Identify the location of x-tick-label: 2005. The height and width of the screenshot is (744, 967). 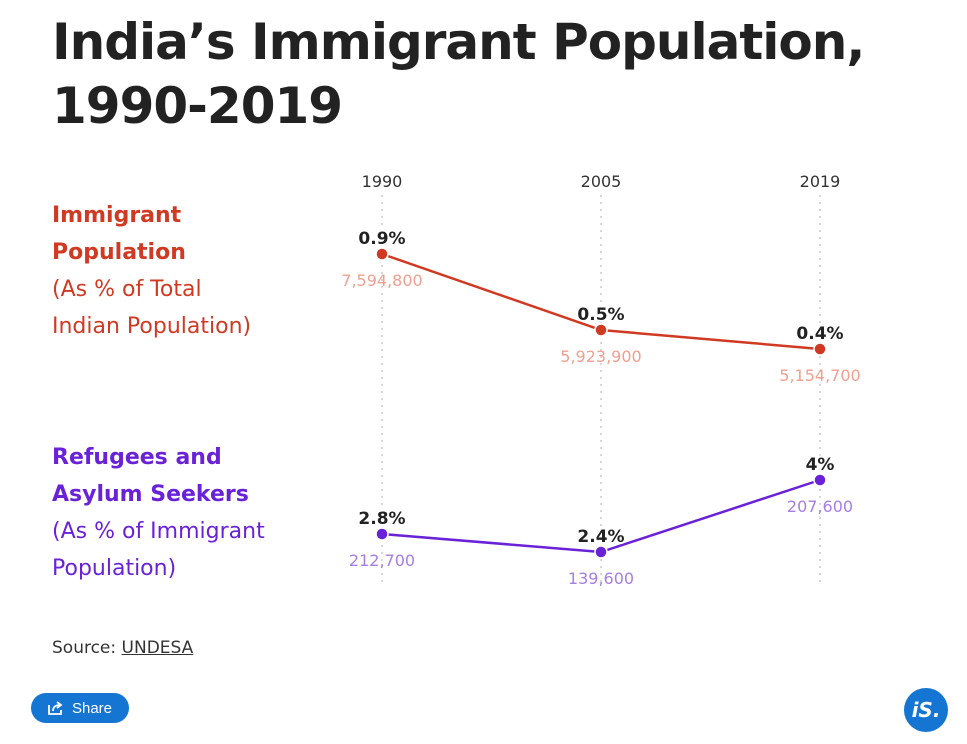
(601, 181).